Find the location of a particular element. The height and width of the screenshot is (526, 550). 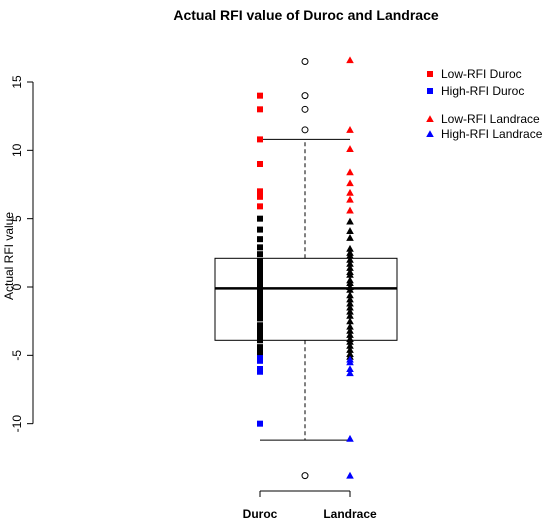

legend-label-low-rfi-landrace: Low-RFI Landrace is located at coordinates (490, 119).